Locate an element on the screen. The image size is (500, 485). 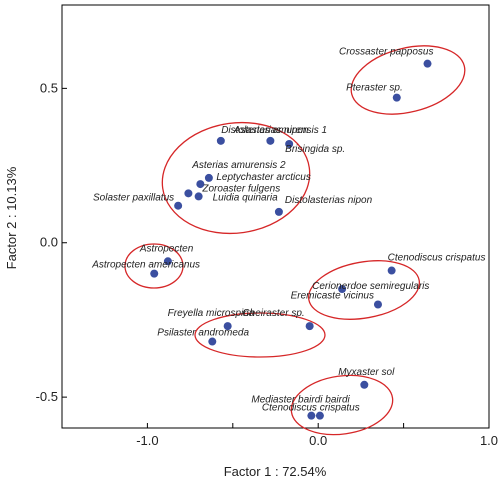
point-label-7: Zoroaster fulgens is located at coordinates (240, 188).